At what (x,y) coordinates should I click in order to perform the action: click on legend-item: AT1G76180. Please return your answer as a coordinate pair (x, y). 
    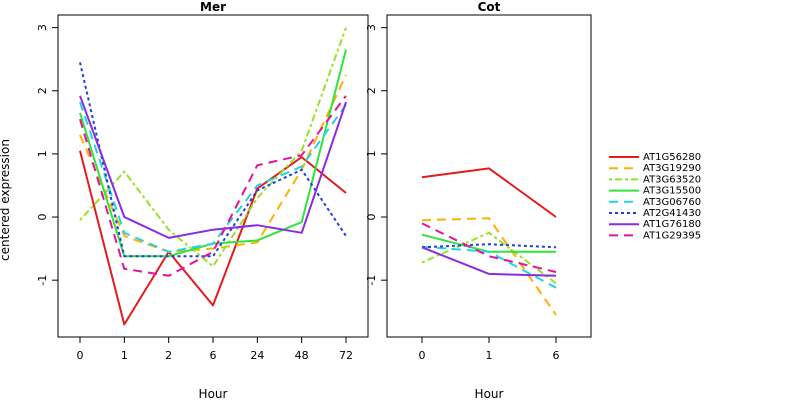
    Looking at the image, I should click on (655, 224).